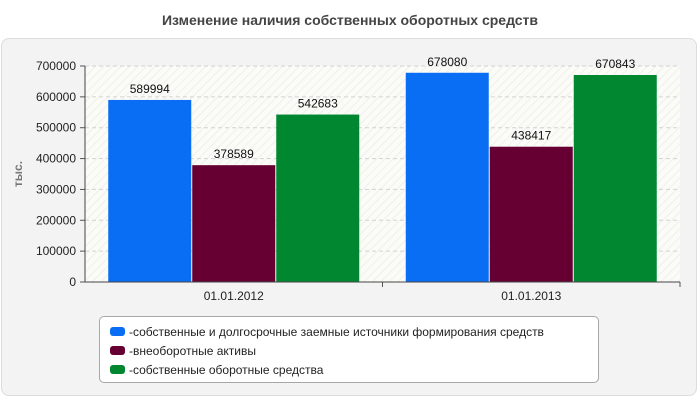 The height and width of the screenshot is (400, 700). I want to click on data-label: 589994, so click(150, 89).